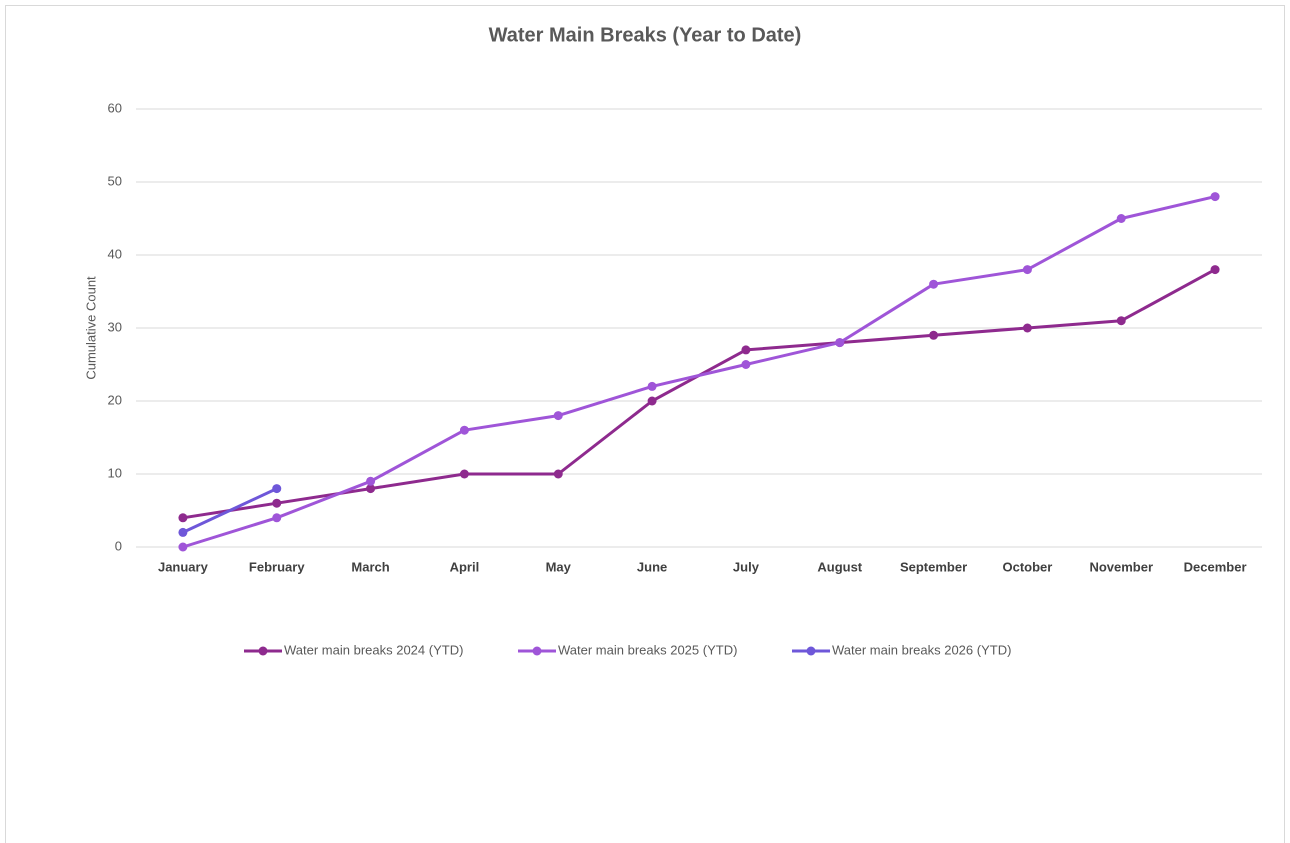  Describe the element at coordinates (1027, 566) in the screenshot. I see `x-tick-label: October` at that location.